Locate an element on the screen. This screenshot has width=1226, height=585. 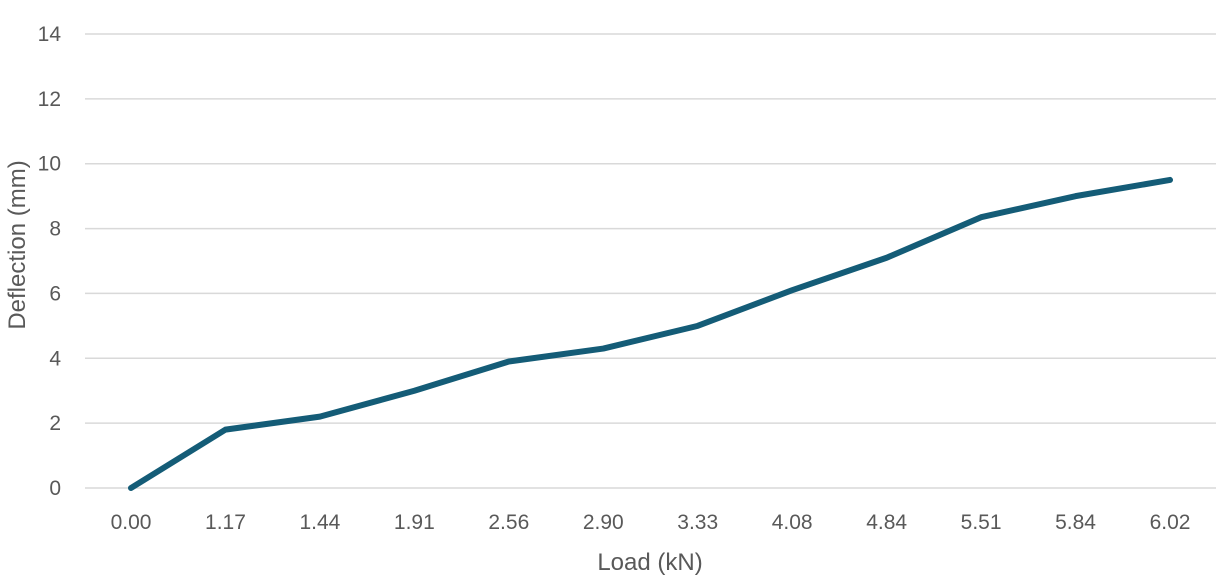
x-tick-label: 3.33 is located at coordinates (697, 522).